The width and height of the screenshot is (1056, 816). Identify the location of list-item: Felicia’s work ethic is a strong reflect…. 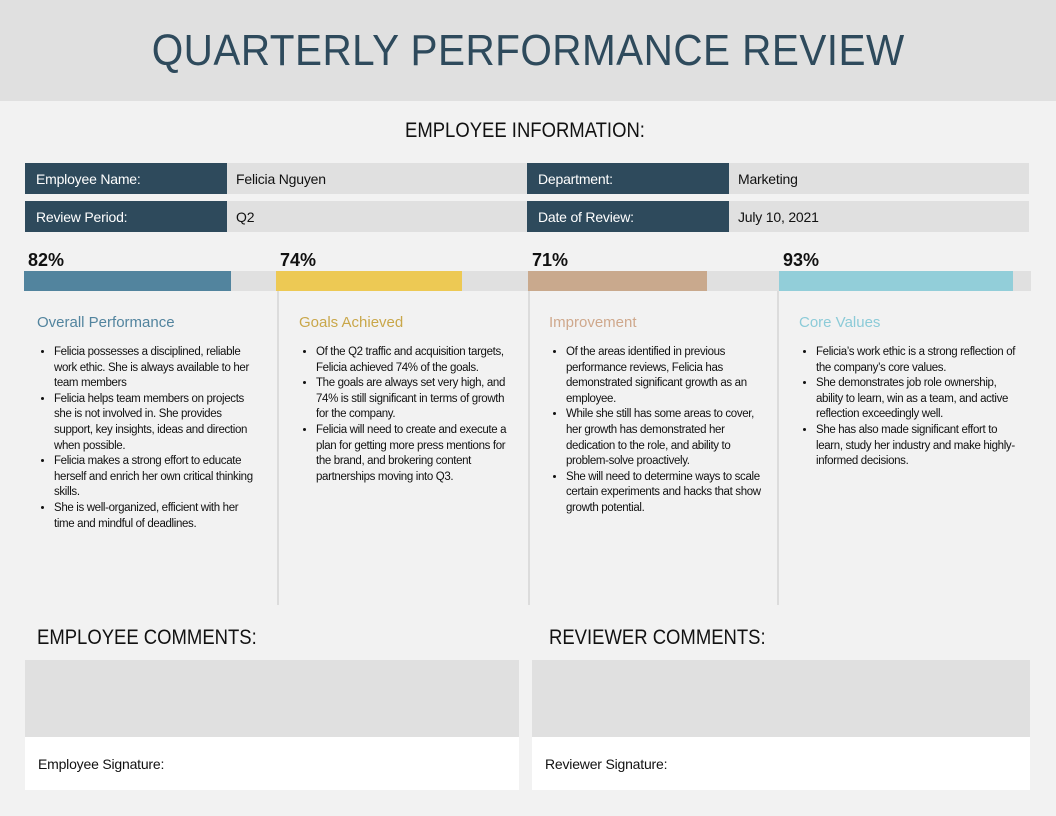
(917, 360).